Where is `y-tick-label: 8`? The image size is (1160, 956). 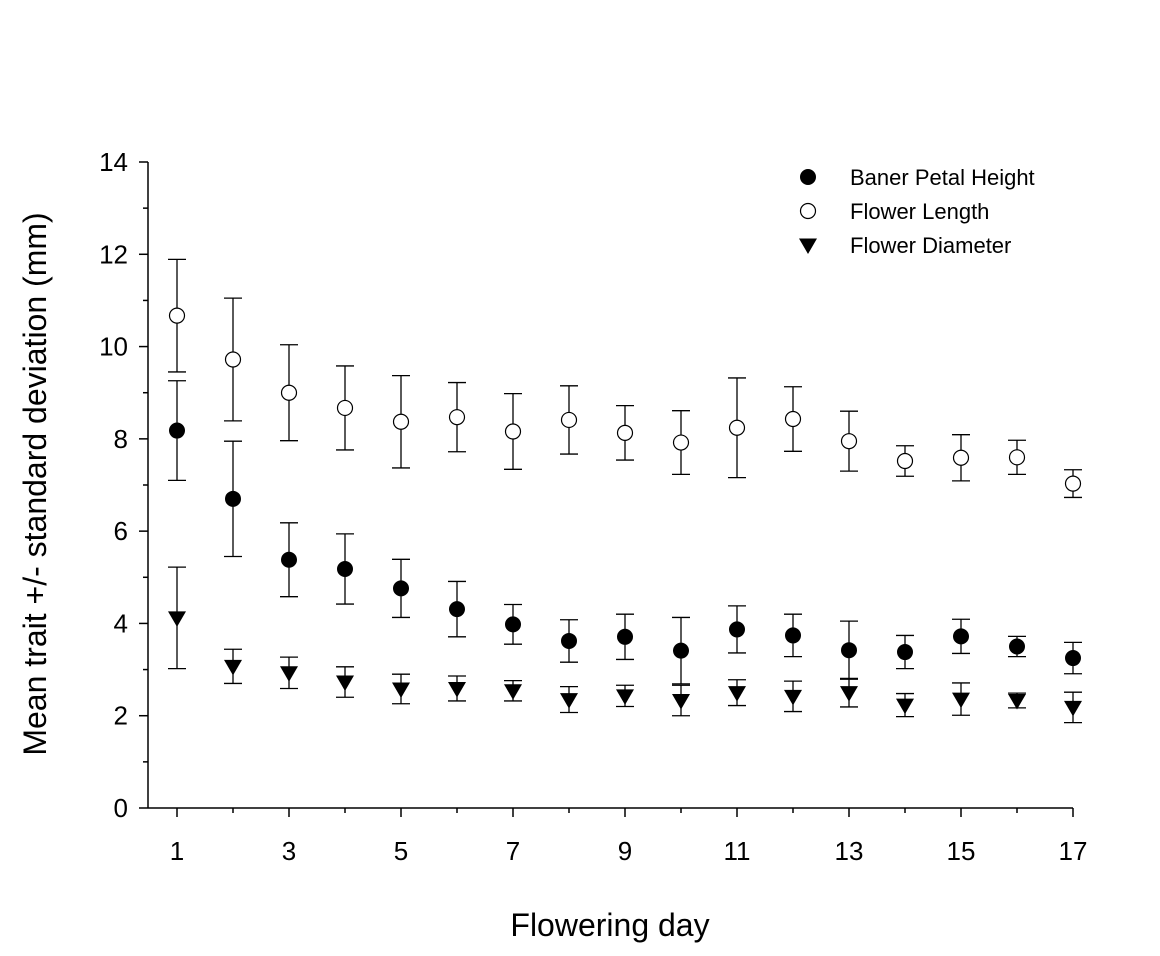
y-tick-label: 8 is located at coordinates (121, 439).